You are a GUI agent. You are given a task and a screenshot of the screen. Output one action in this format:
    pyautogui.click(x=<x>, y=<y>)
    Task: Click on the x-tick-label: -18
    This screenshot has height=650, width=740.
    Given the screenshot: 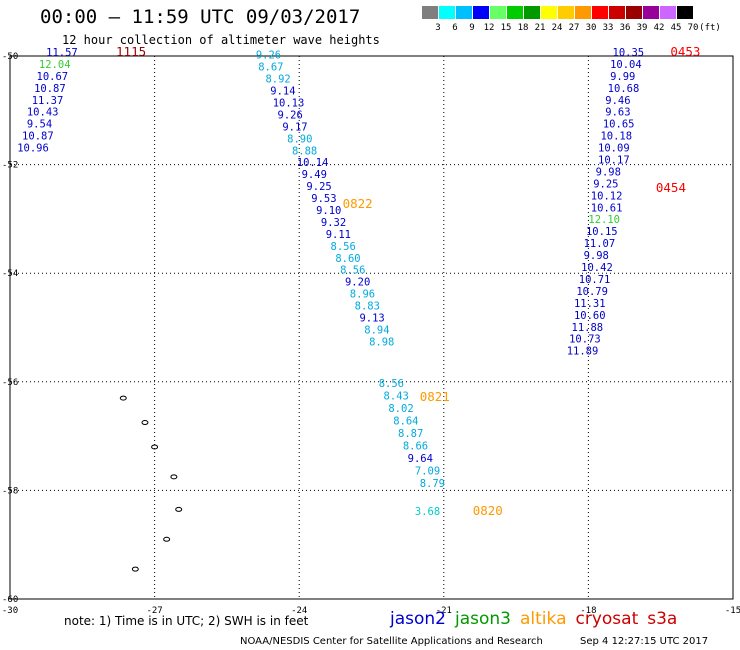 What is the action you would take?
    pyautogui.click(x=588, y=611)
    